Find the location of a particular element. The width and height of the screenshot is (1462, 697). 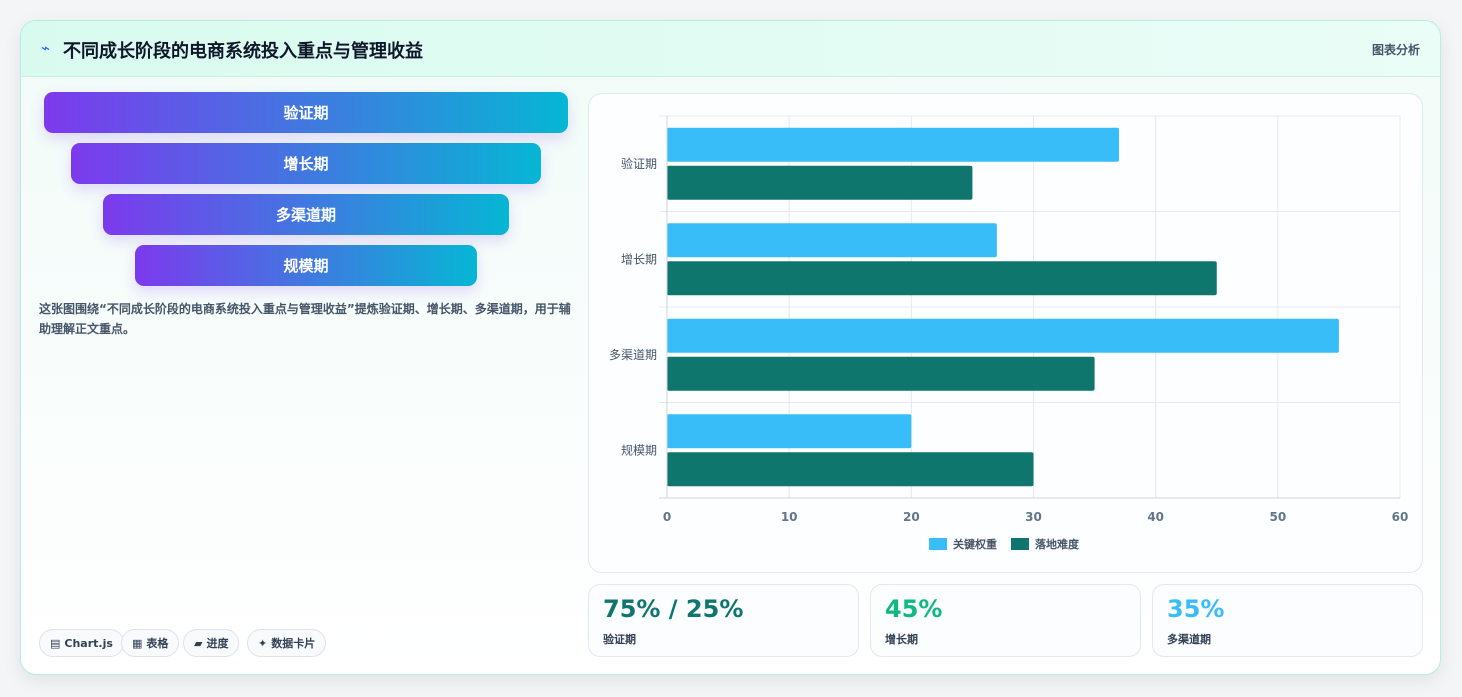

legend-label: 落地难度 is located at coordinates (1057, 544).